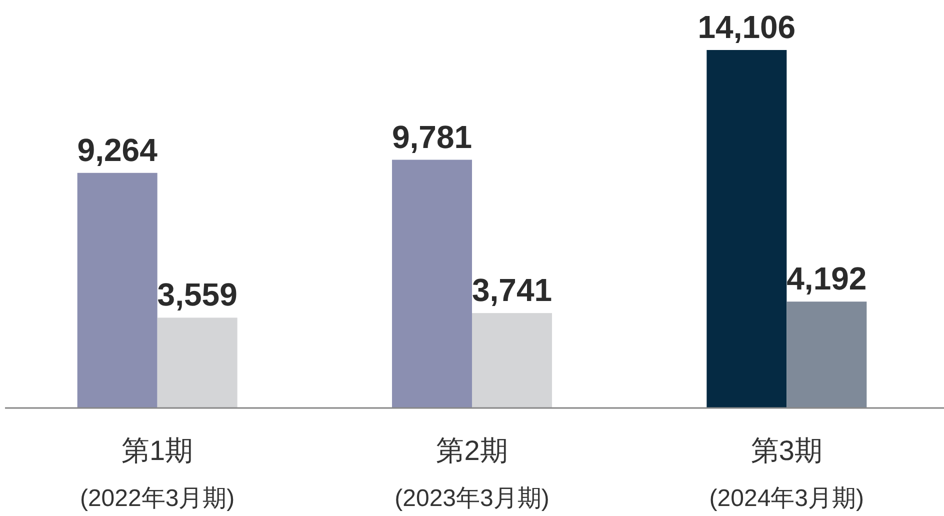  I want to click on x-tick-label: 第2期 (2023年3月期), so click(472, 473).